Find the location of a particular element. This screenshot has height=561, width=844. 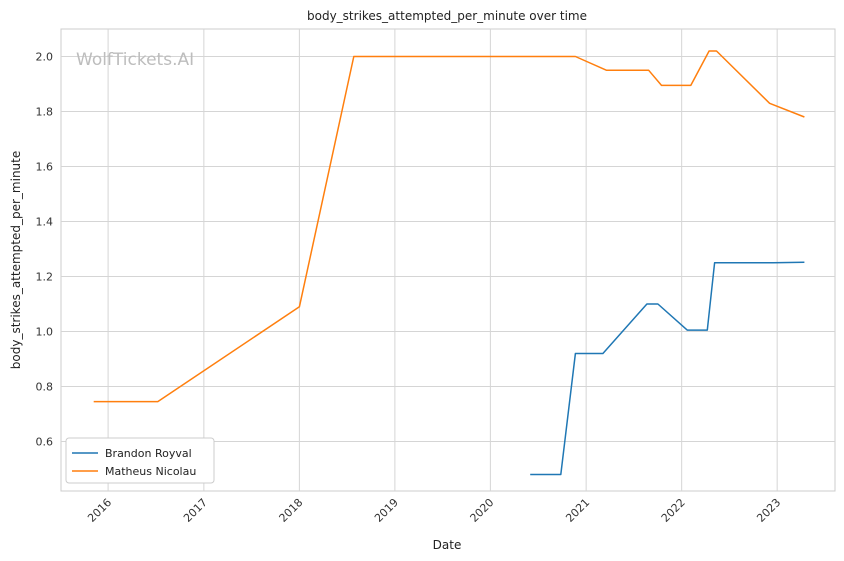

legend-box is located at coordinates (140, 460).